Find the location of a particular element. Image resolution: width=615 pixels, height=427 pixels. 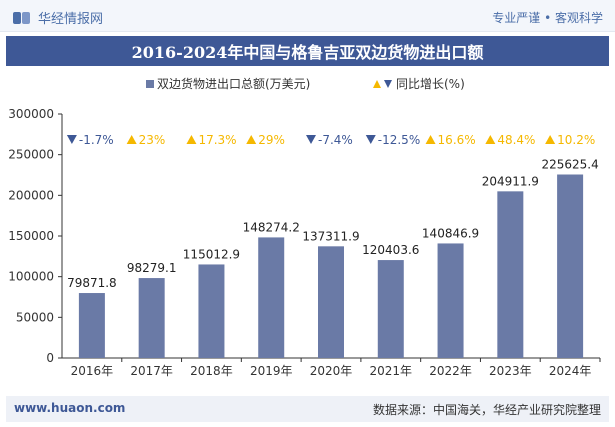

growth-label: -1.7% is located at coordinates (96, 140).